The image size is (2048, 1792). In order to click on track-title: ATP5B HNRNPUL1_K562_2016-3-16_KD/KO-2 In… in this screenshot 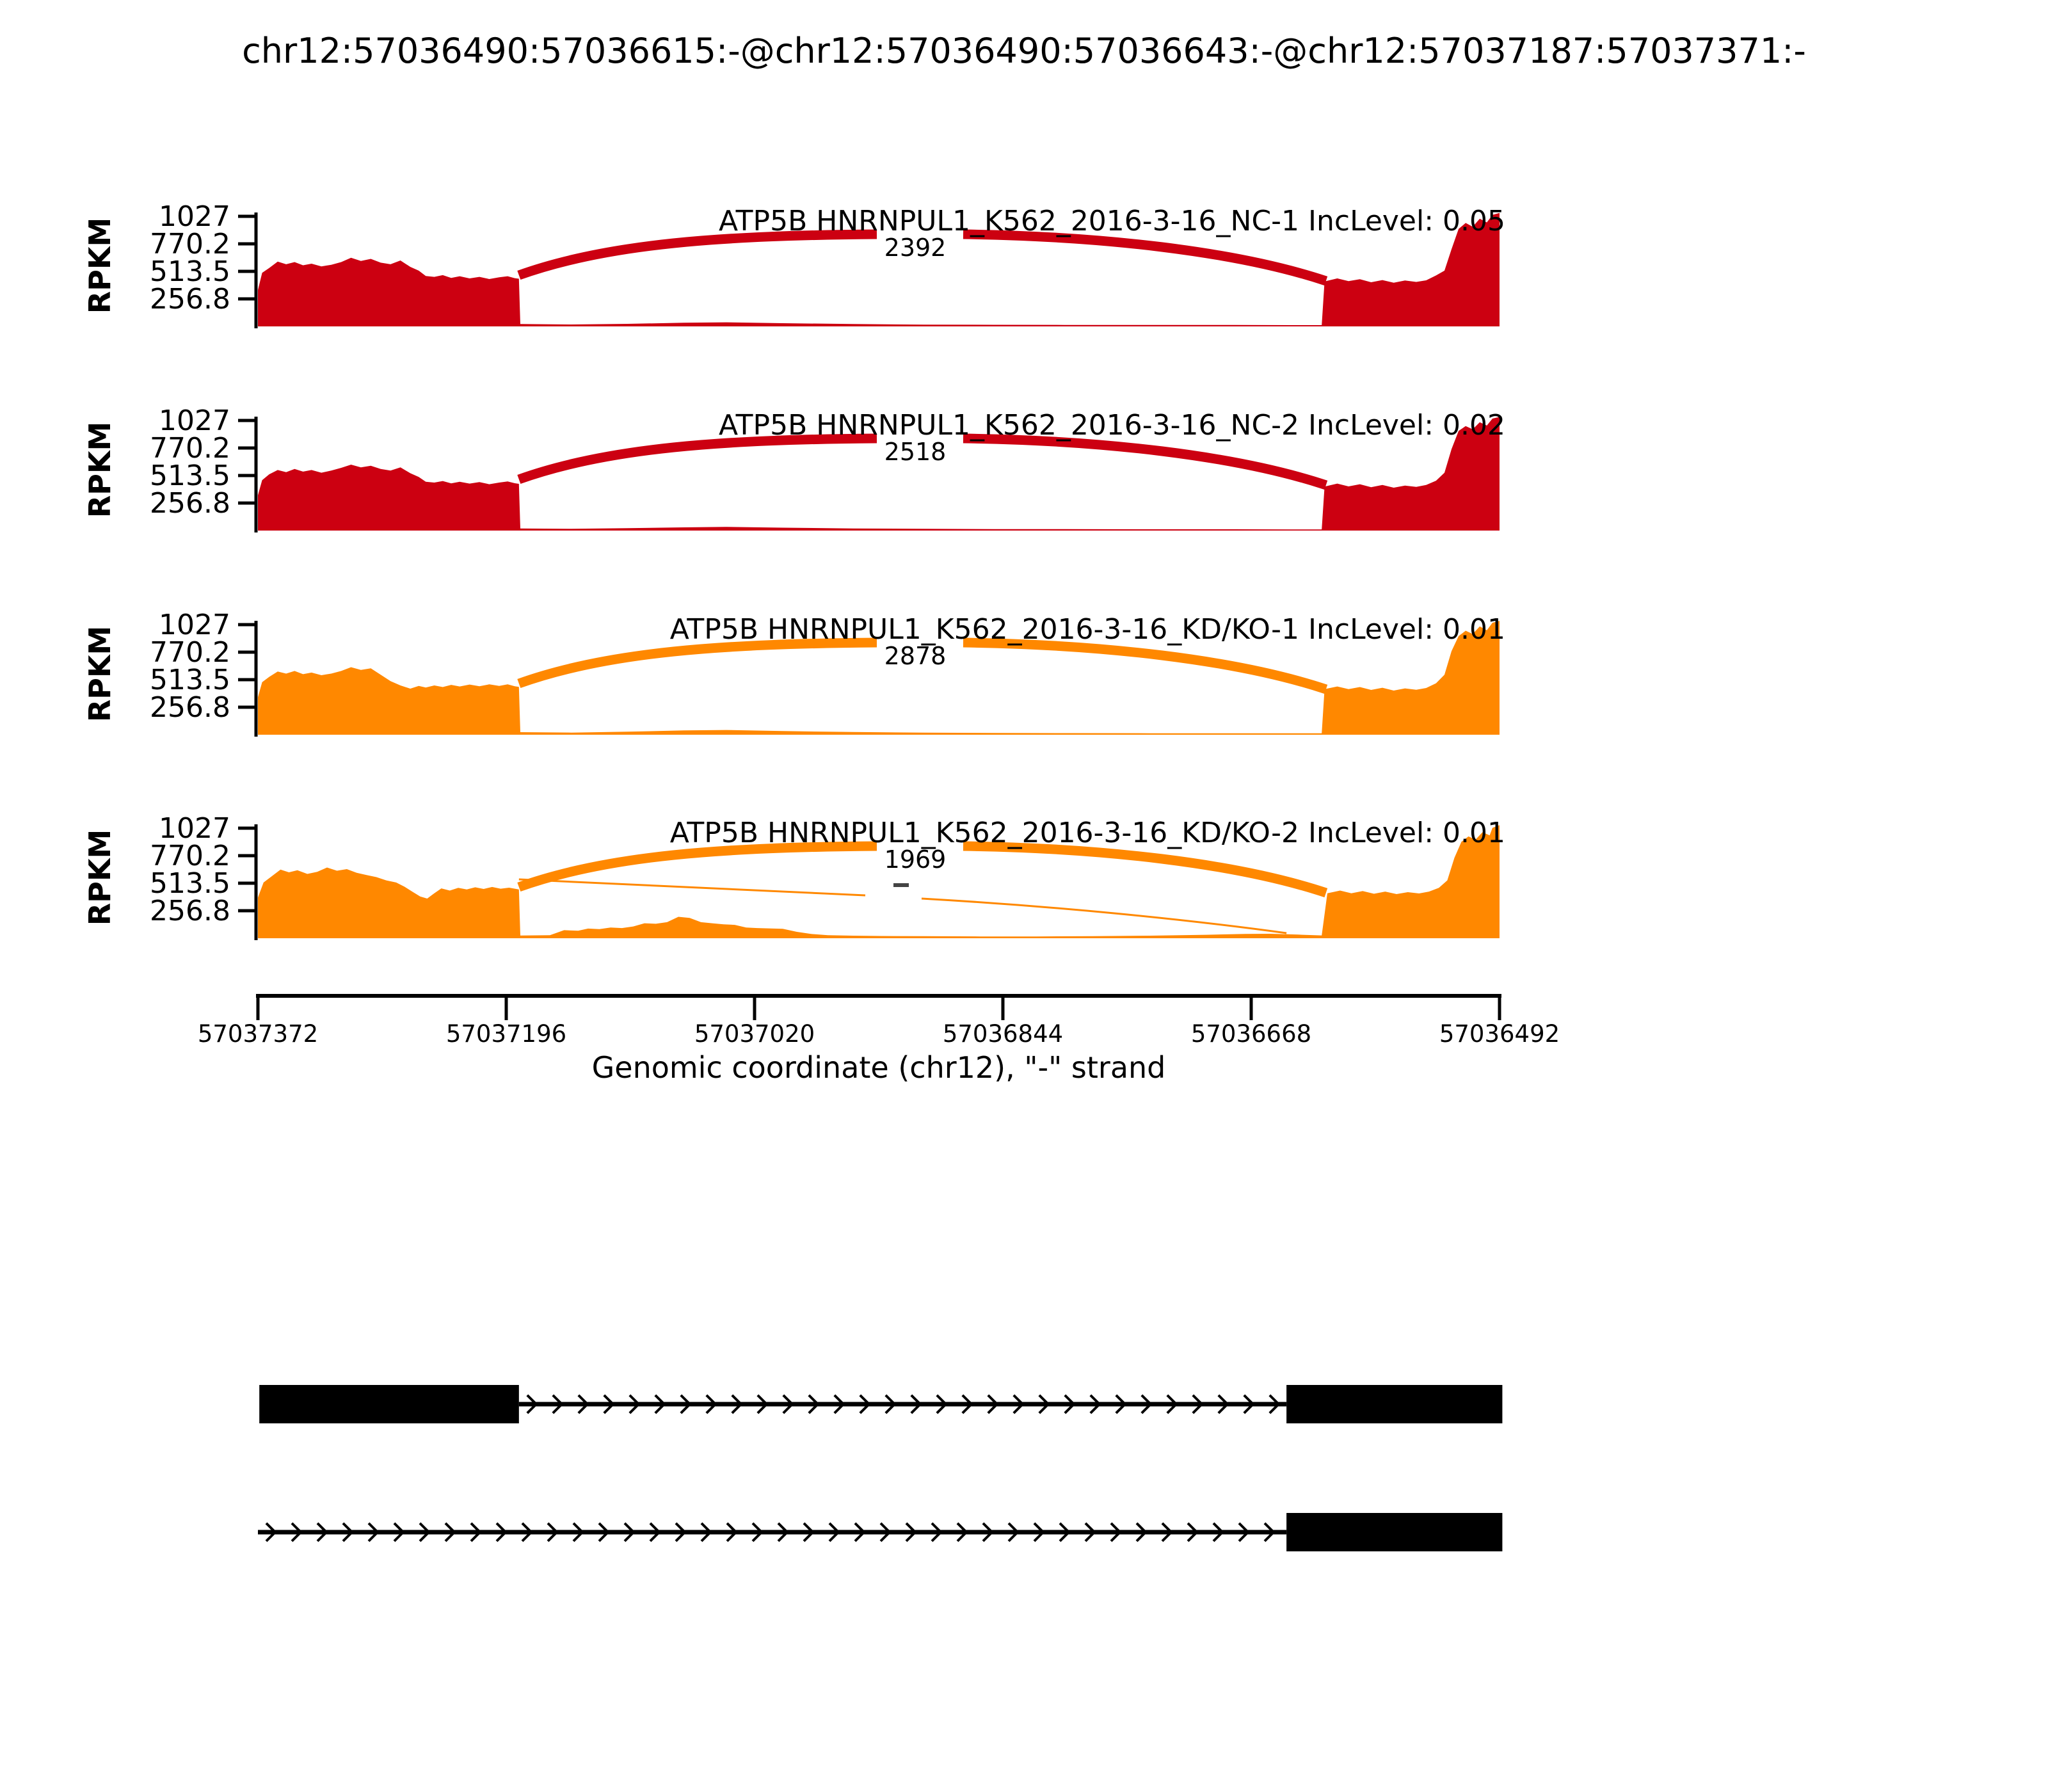, I will do `click(1087, 833)`.